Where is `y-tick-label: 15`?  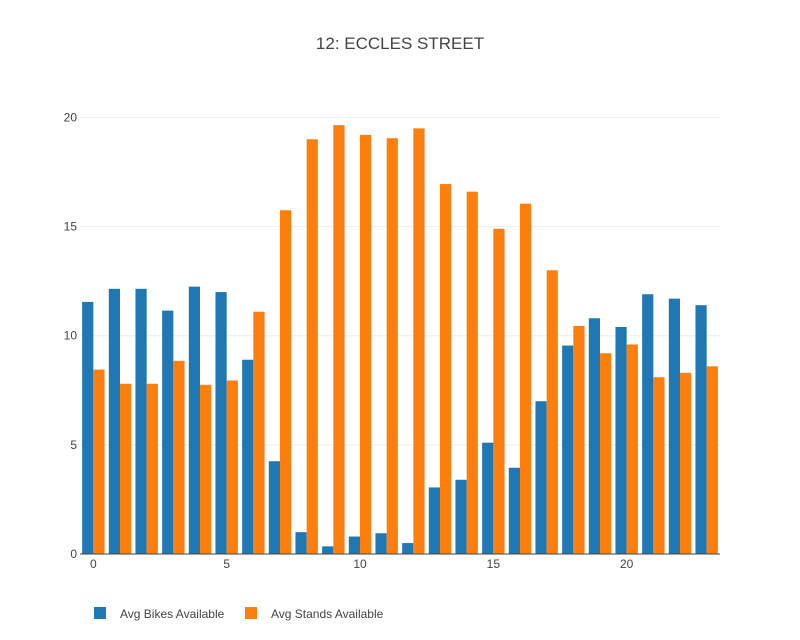 y-tick-label: 15 is located at coordinates (71, 227).